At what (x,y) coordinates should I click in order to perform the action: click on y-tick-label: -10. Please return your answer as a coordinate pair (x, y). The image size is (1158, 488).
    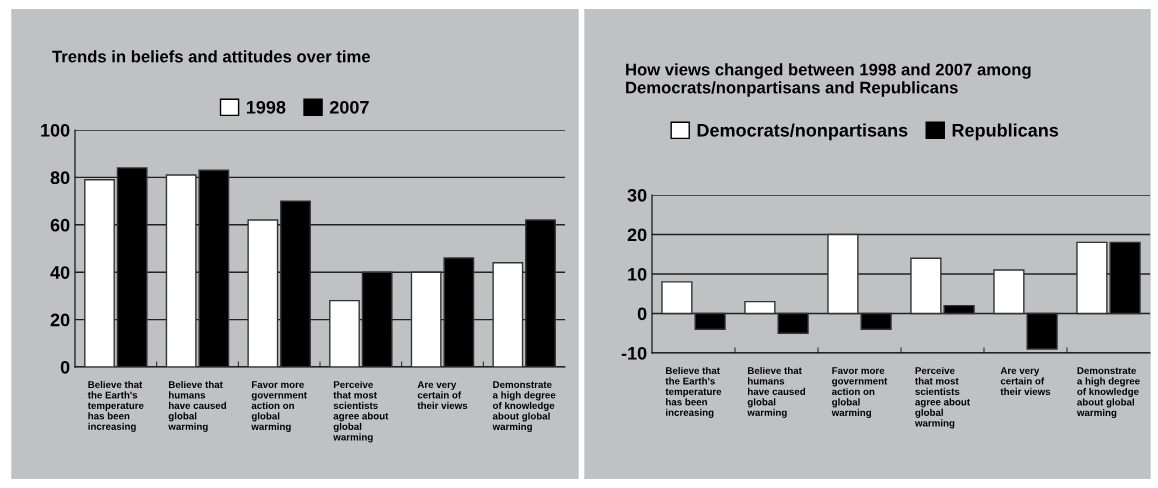
    Looking at the image, I should click on (634, 353).